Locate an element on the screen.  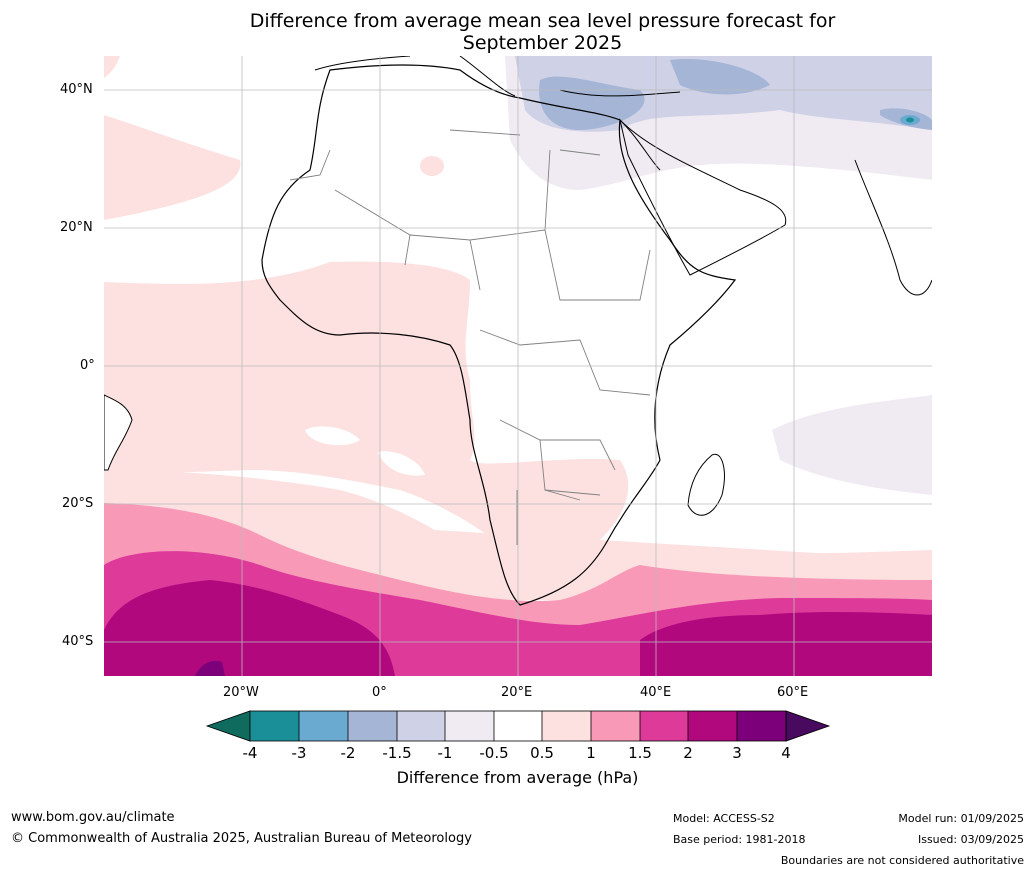
footer-base-period: Base period: 1981-2018 is located at coordinates (739, 839).